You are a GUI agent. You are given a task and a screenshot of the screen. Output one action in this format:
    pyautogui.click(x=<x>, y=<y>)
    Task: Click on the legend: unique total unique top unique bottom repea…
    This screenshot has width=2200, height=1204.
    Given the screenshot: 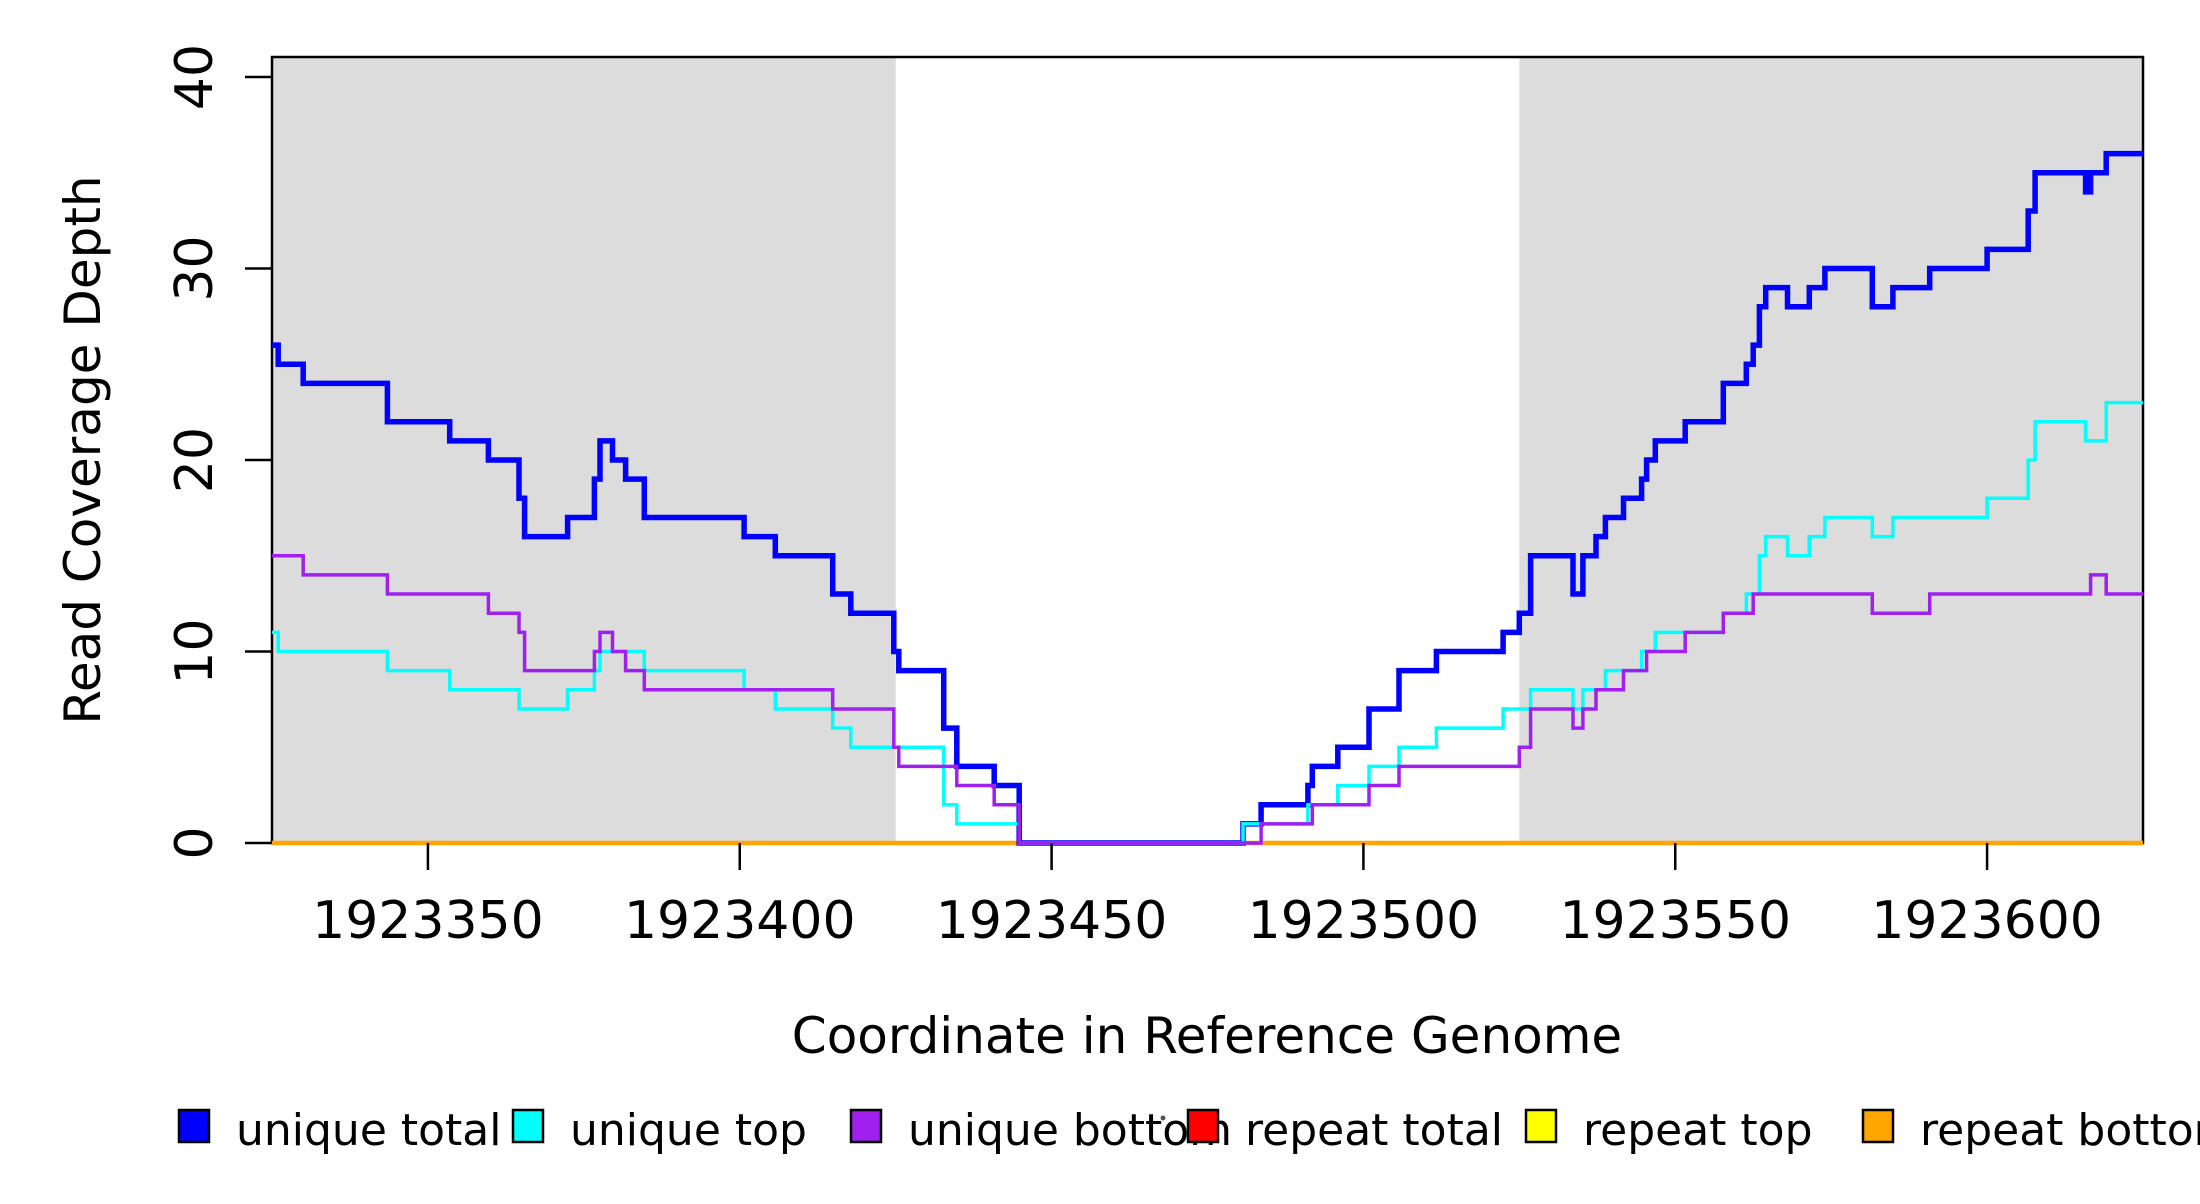 What is the action you would take?
    pyautogui.click(x=1188, y=1130)
    